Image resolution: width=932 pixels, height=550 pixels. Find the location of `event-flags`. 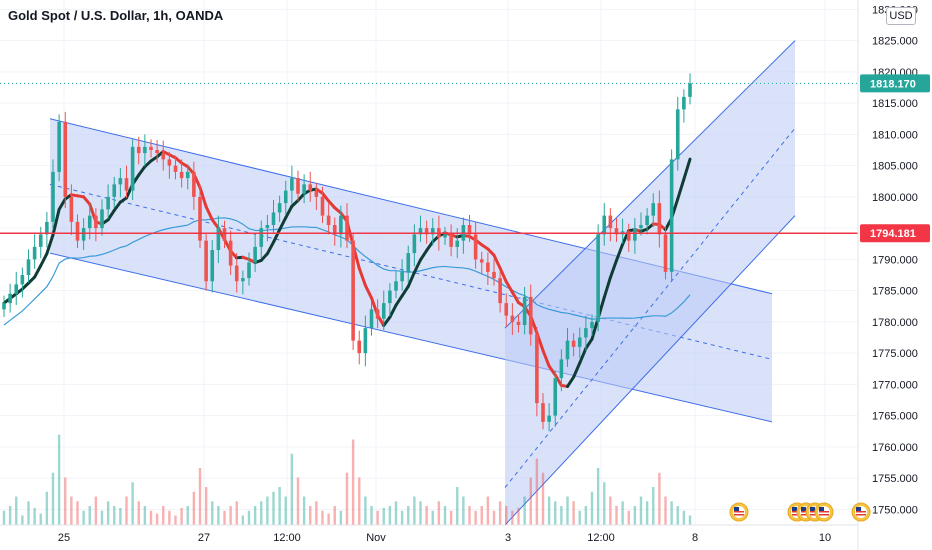

event-flags is located at coordinates (800, 512).